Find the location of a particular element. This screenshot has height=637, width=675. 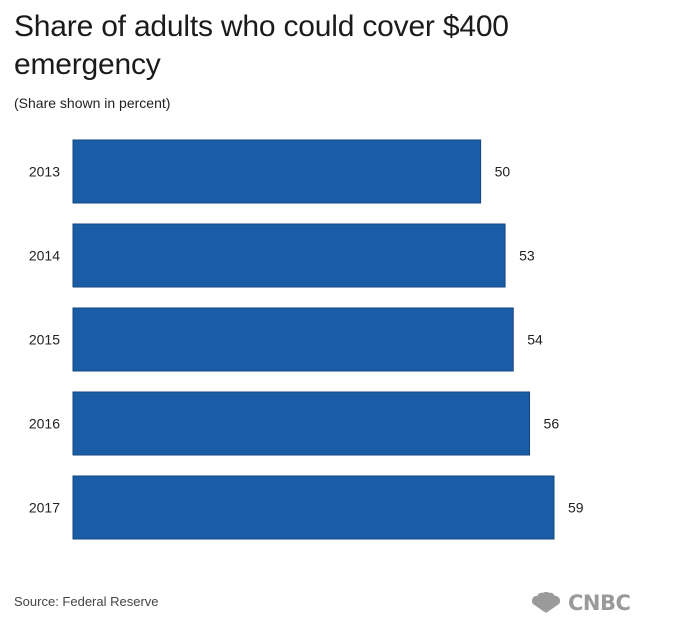

category-label: 2013 is located at coordinates (44, 172).